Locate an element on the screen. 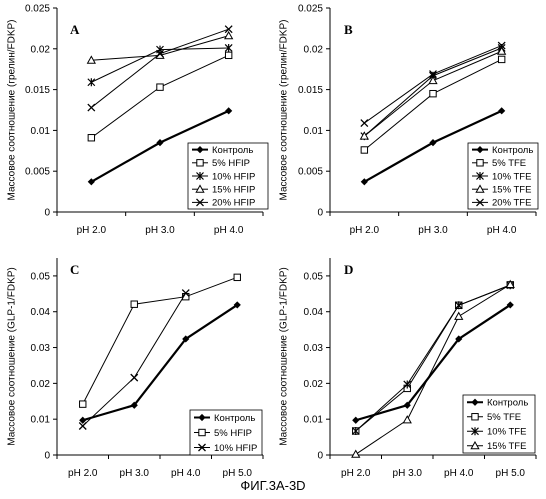  panel-letter: D is located at coordinates (348, 269).